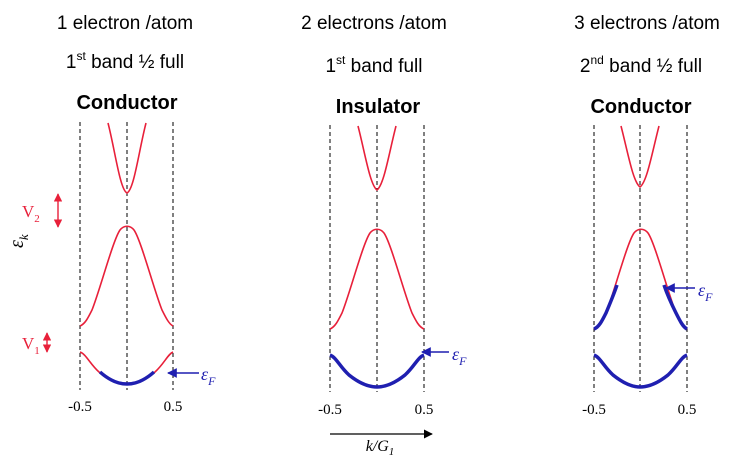  What do you see at coordinates (31, 213) in the screenshot?
I see `gap-v2-label: V2` at bounding box center [31, 213].